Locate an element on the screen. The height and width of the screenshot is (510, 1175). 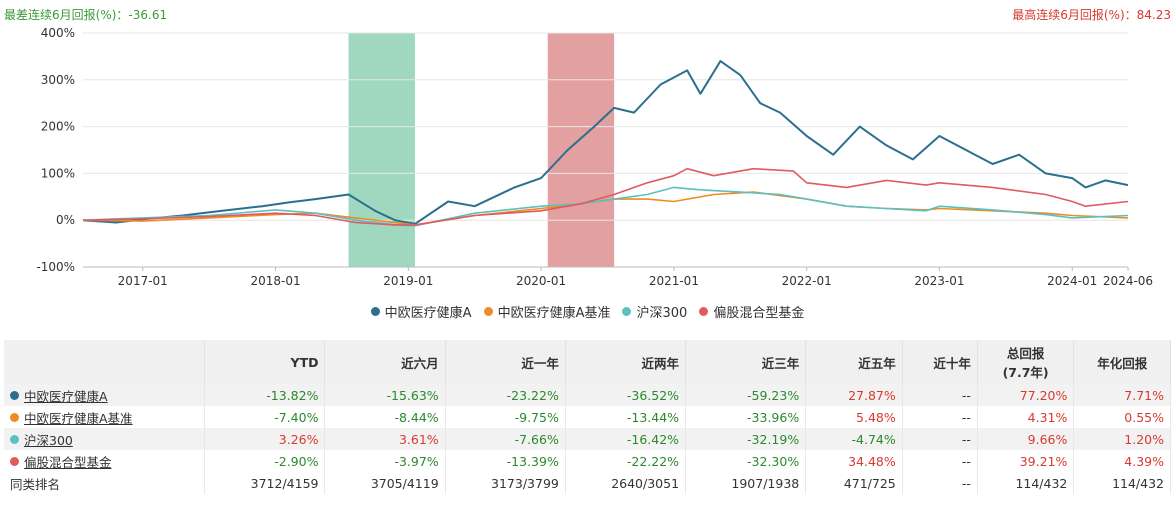
value-cell: -32.19% is located at coordinates (746, 439).